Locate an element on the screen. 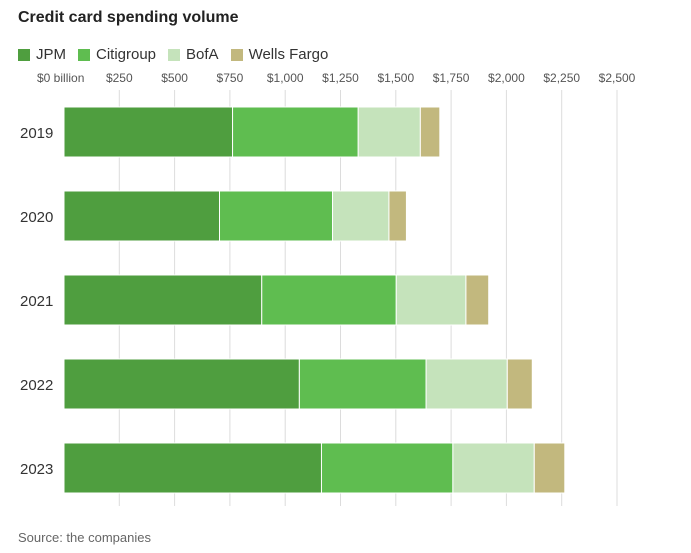  legend-label-jpm: JPM is located at coordinates (51, 54).